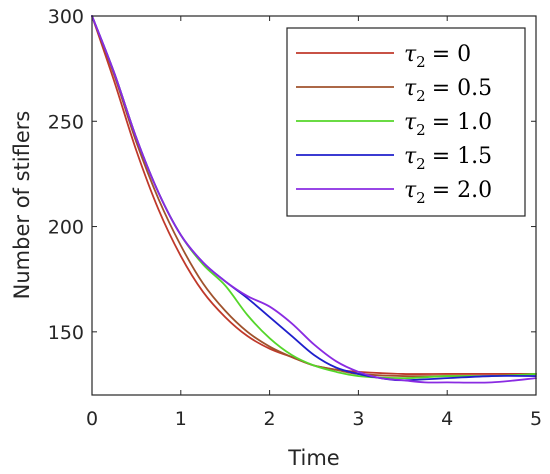 Image resolution: width=550 pixels, height=474 pixels. Describe the element at coordinates (181, 419) in the screenshot. I see `x-tick-label-1: 1` at that location.